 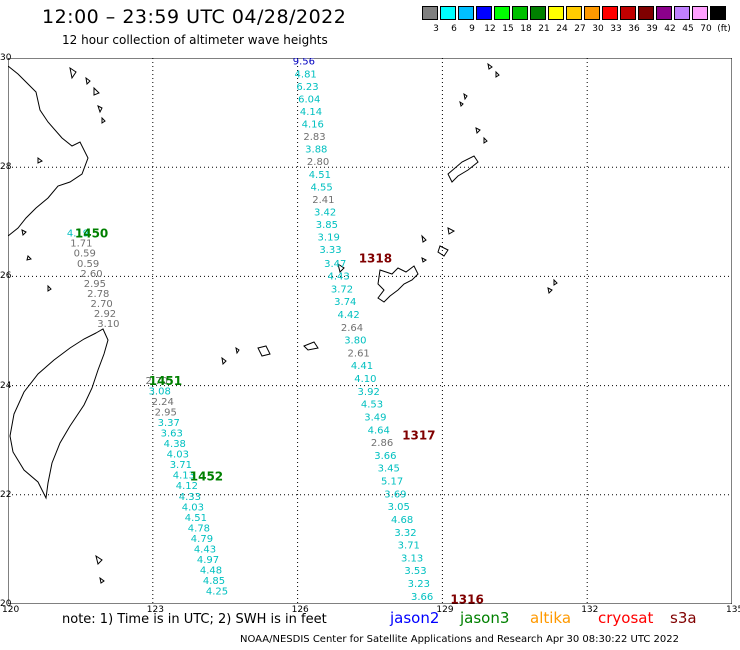 What do you see at coordinates (59, 414) in the screenshot?
I see `taiwan-coast` at bounding box center [59, 414].